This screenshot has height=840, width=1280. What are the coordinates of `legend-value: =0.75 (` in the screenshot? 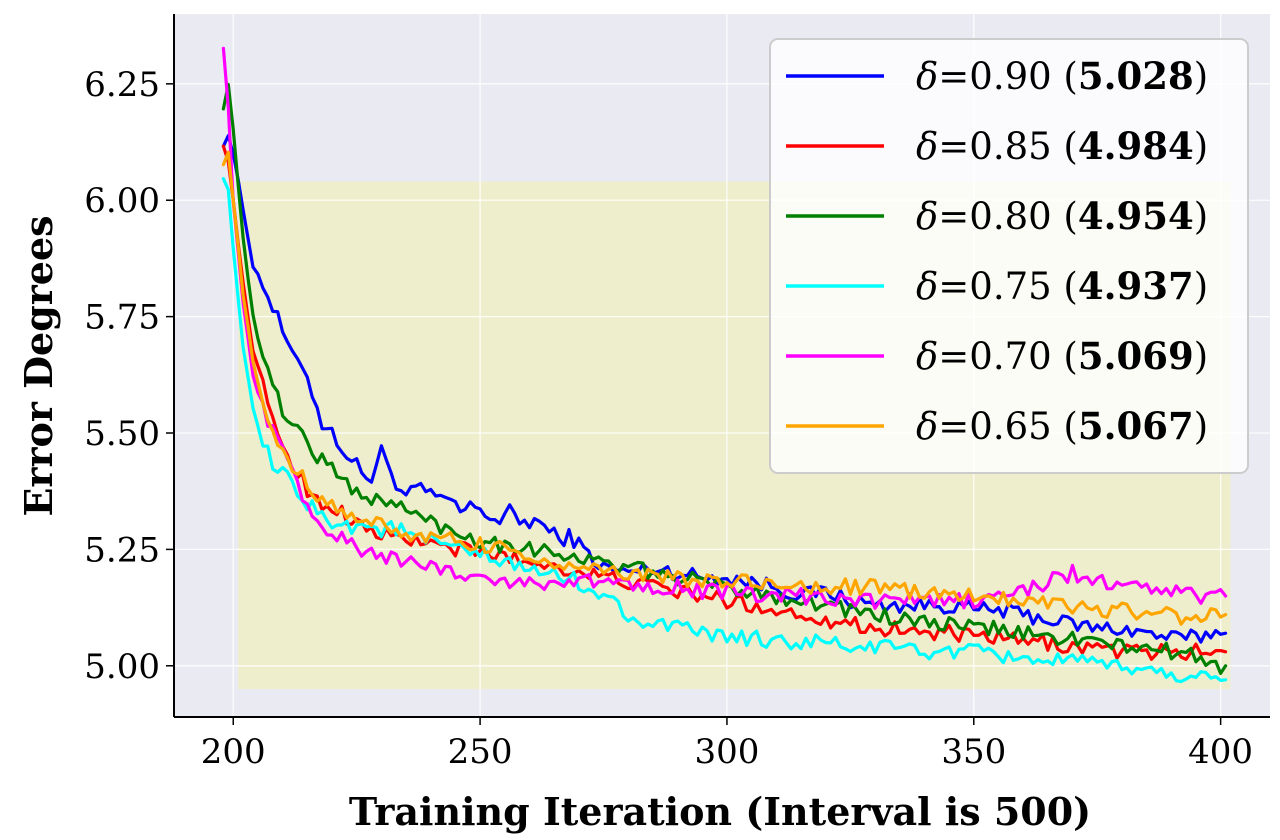 It's located at (1008, 286).